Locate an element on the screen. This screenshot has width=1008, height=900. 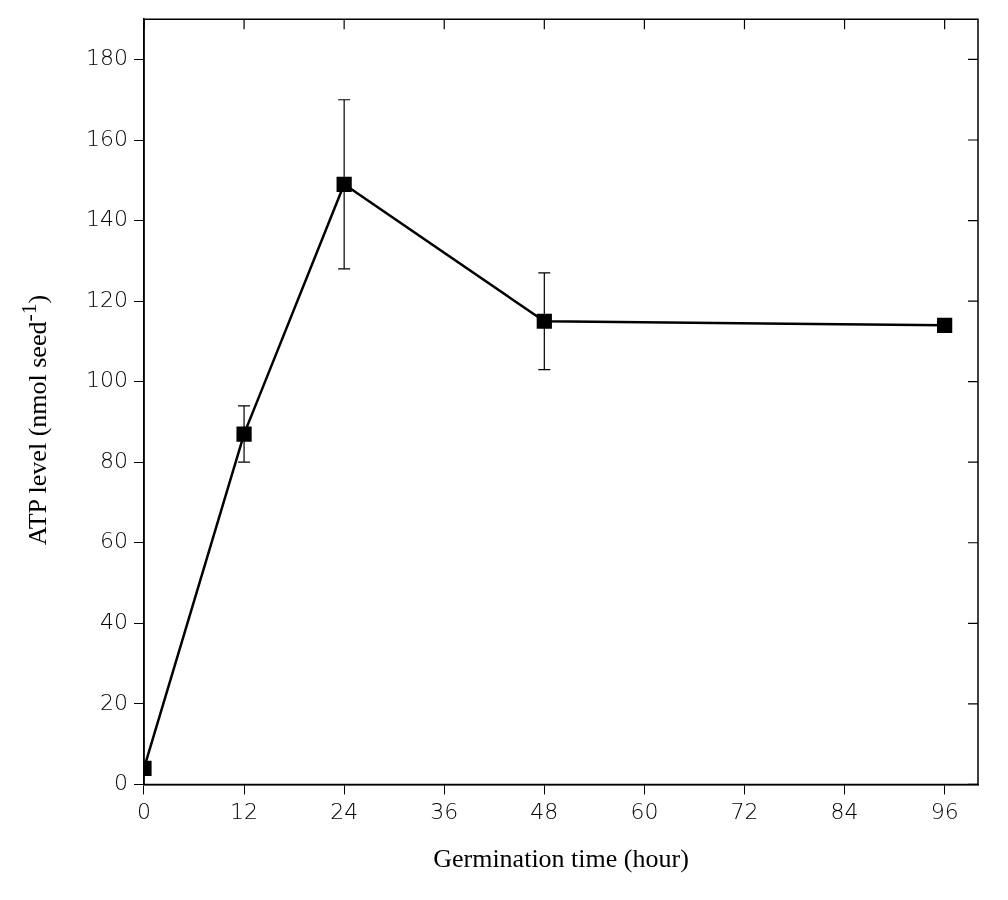
x-axis-title: Germination time (hour) is located at coordinates (561, 859).